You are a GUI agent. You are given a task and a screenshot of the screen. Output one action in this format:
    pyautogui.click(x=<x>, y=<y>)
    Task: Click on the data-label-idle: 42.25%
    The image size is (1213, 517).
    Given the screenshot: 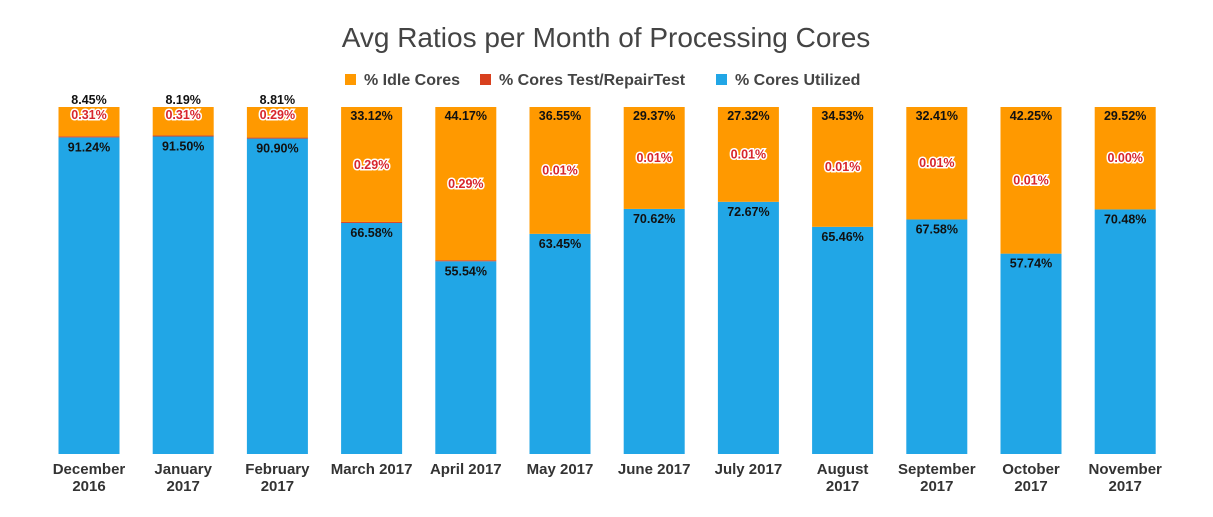 What is the action you would take?
    pyautogui.click(x=1031, y=116)
    